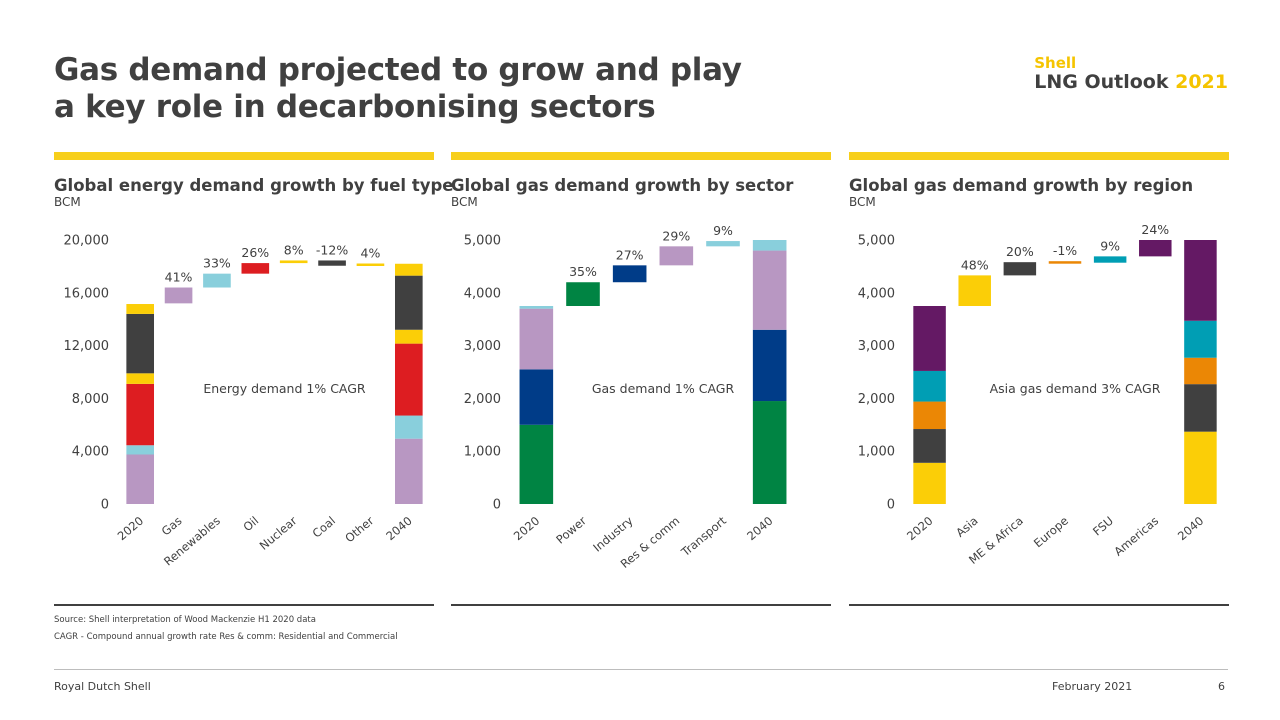  What do you see at coordinates (179, 277) in the screenshot?
I see `data-label-gas: 41%` at bounding box center [179, 277].